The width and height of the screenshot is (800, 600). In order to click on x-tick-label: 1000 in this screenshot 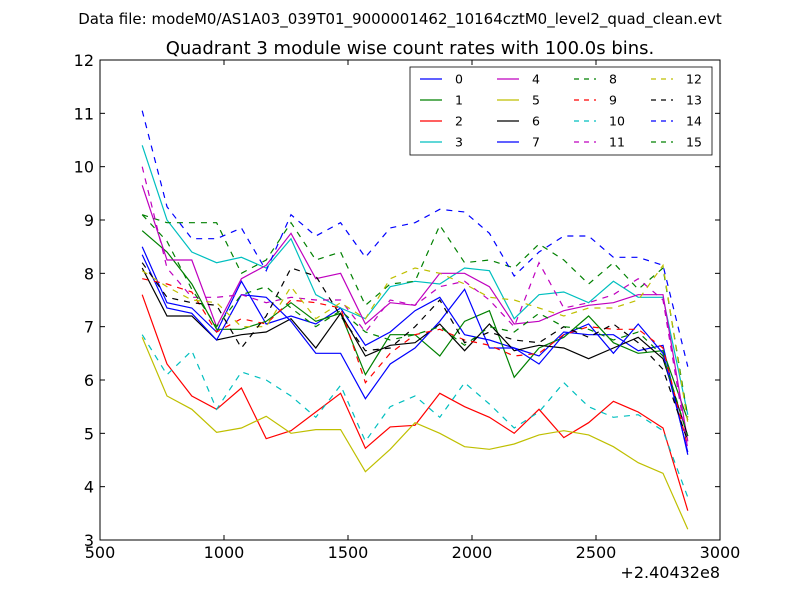, I will do `click(224, 552)`.